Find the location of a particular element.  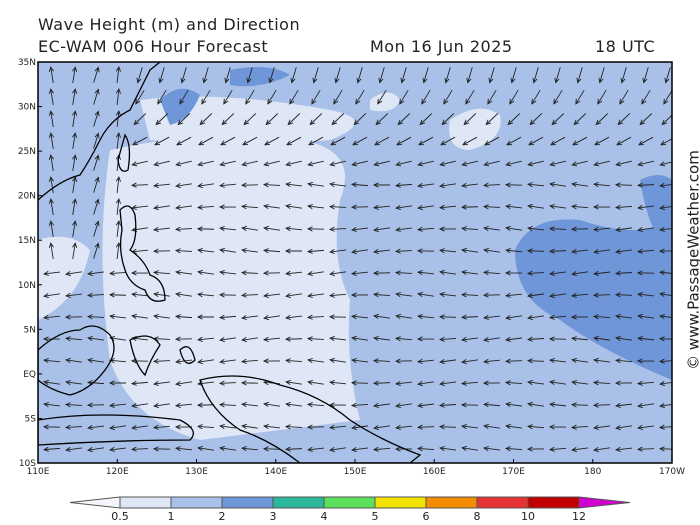

lon-label: 120E is located at coordinates (117, 472).